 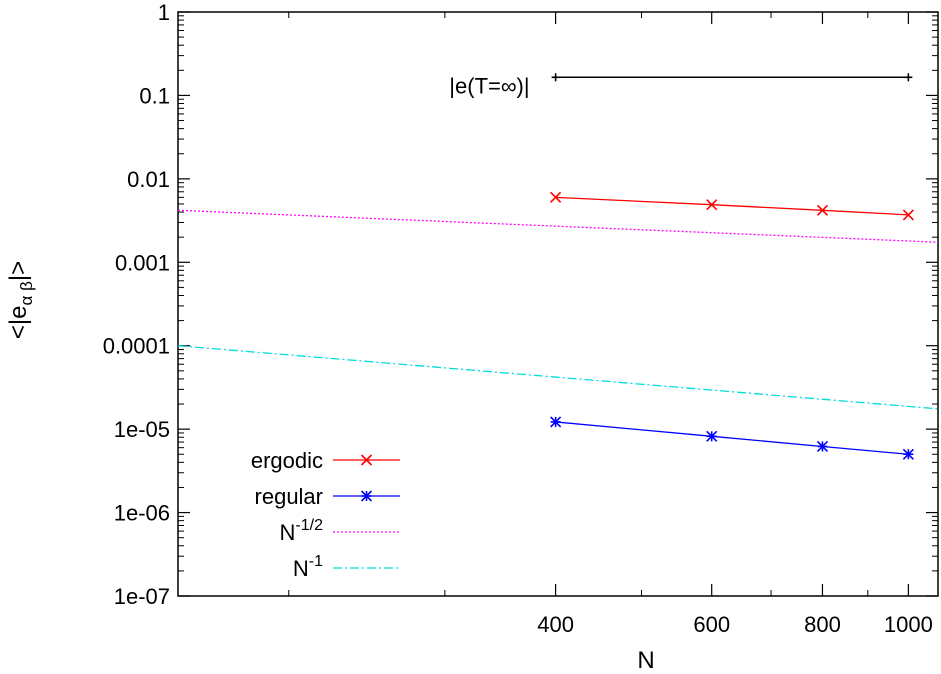 I want to click on y-tick-label: 0.0001, so click(x=136, y=346).